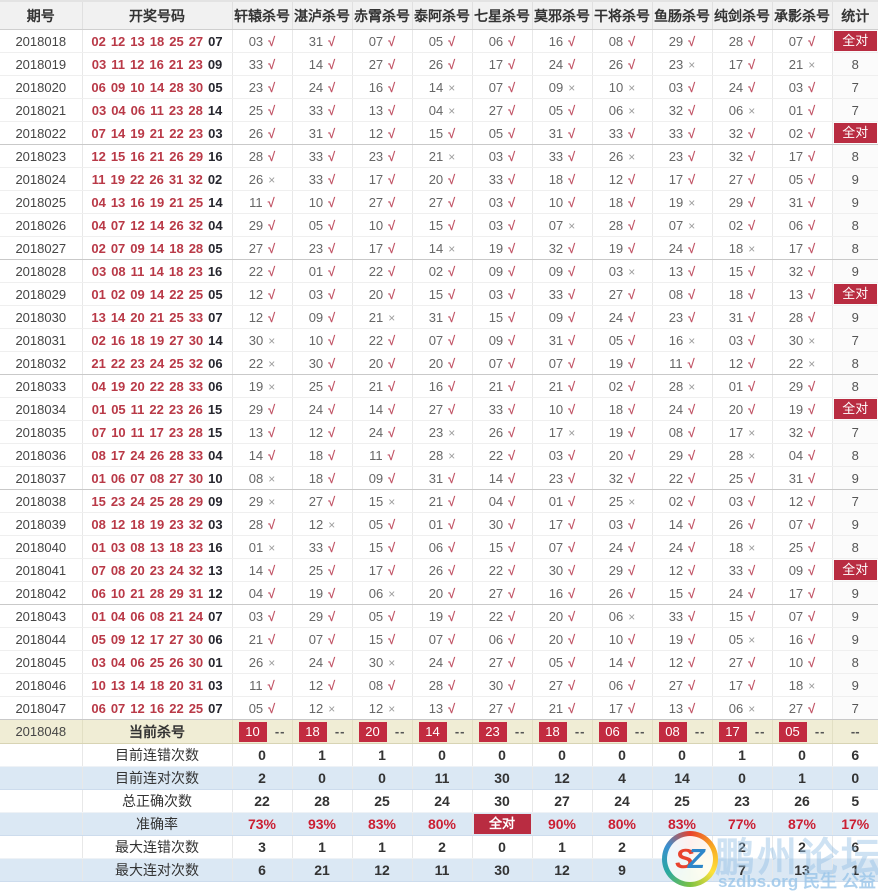 Image resolution: width=878 pixels, height=892 pixels. Describe the element at coordinates (176, 616) in the screenshot. I see `red-ball: 21` at that location.